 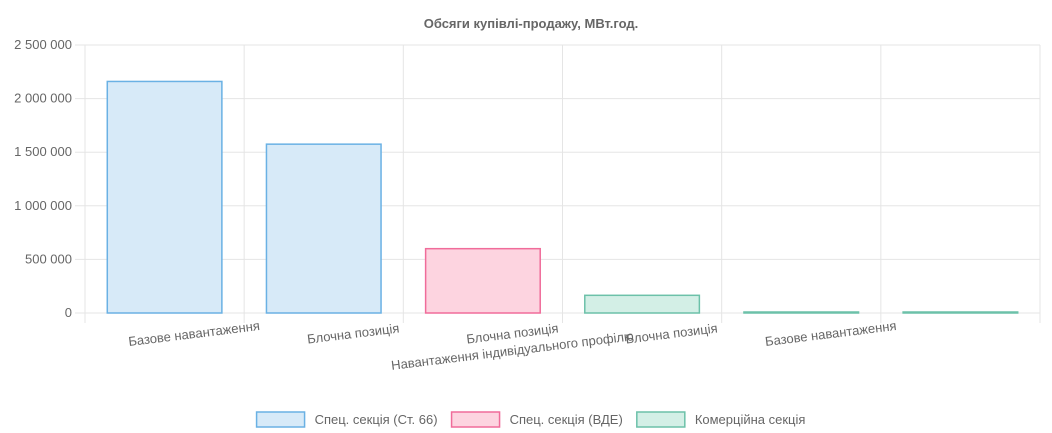 I want to click on y-tick-label: 2 000 000, so click(x=43, y=98).